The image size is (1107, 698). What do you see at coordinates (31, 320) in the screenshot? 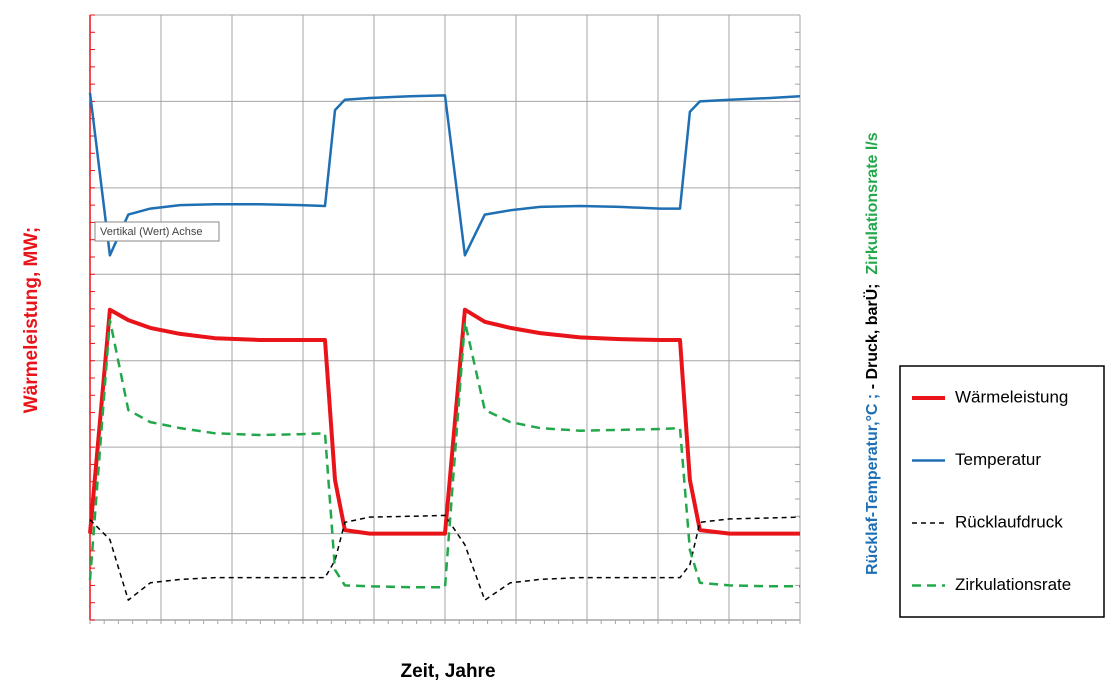
I see `y-axis-label: Wärmeleistung, MW;` at bounding box center [31, 320].